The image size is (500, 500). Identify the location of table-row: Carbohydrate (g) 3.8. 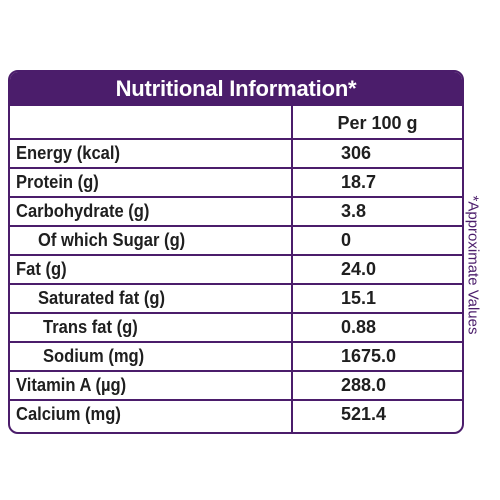
(236, 212).